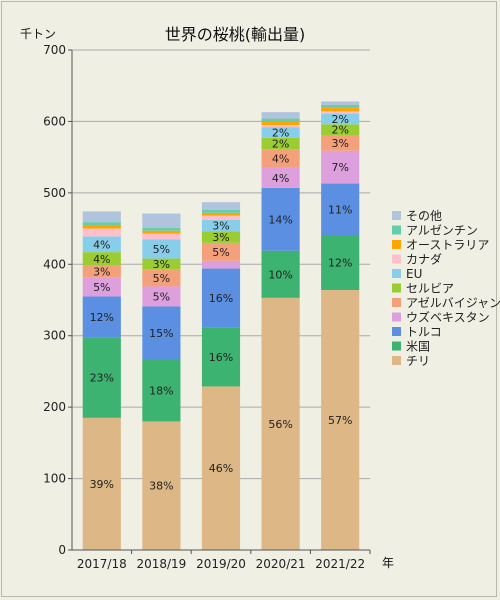  What do you see at coordinates (339, 167) in the screenshot?
I see `data-label: 7%` at bounding box center [339, 167].